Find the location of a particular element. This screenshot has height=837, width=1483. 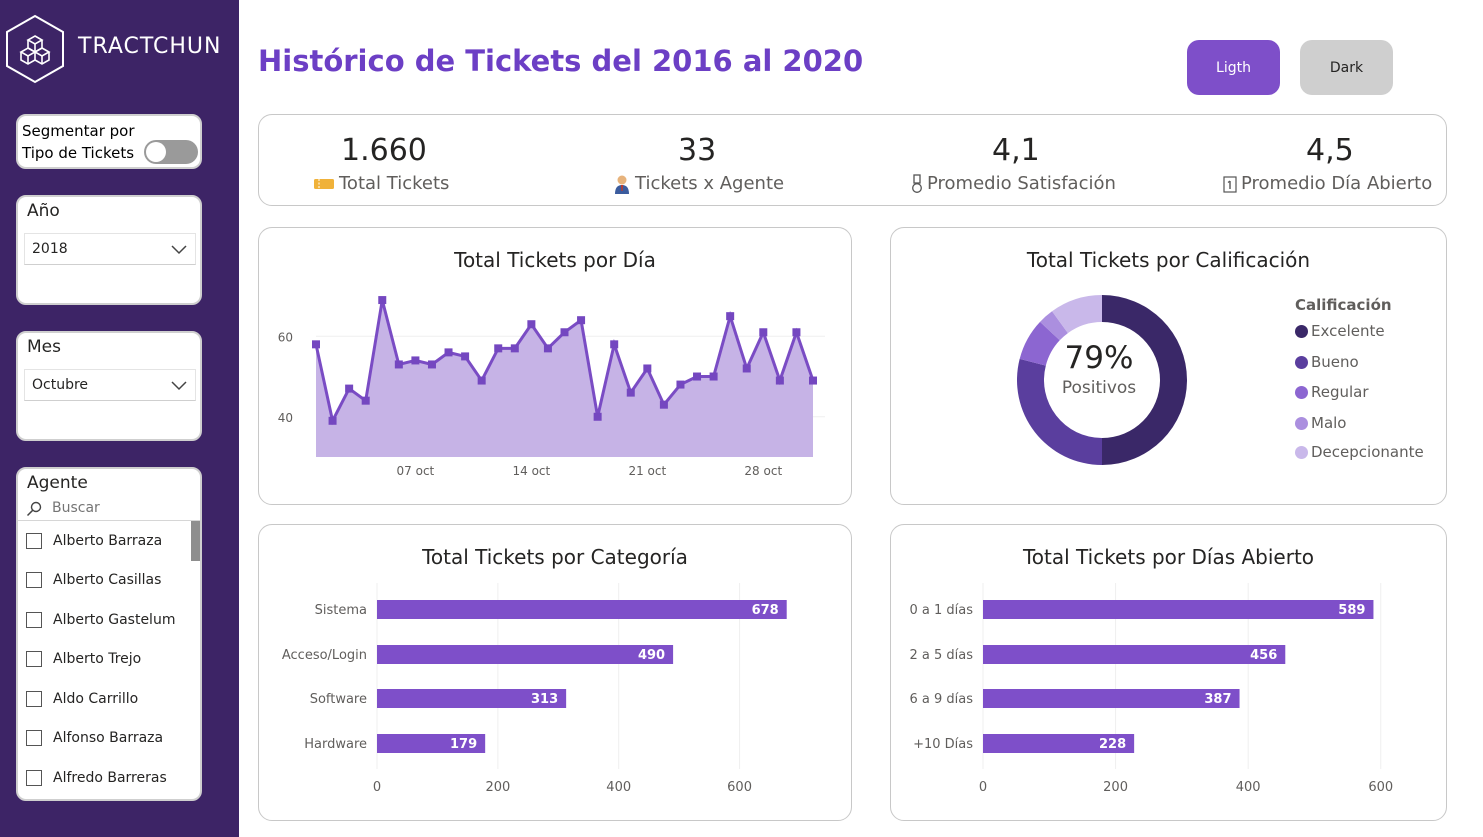

page-title: Histórico de Tickets del 2016 al 2020 is located at coordinates (561, 61).